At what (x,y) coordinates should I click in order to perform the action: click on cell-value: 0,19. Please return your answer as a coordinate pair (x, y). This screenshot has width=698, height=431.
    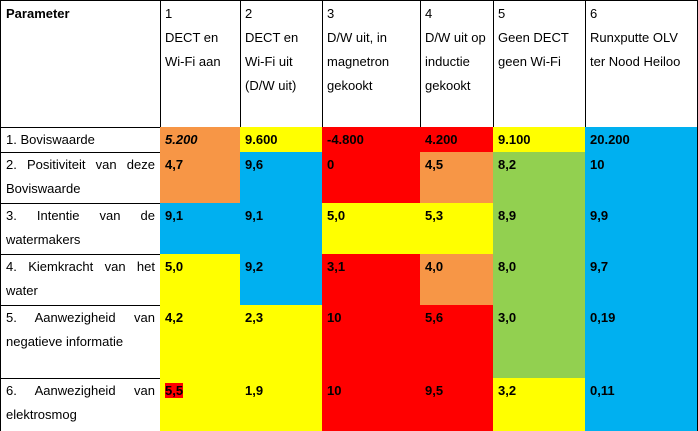
    Looking at the image, I should click on (603, 317).